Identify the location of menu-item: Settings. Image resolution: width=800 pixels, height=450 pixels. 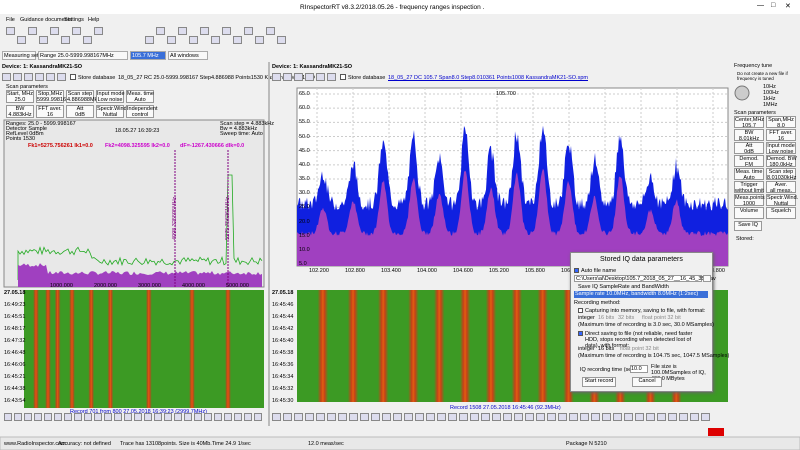
(74, 20).